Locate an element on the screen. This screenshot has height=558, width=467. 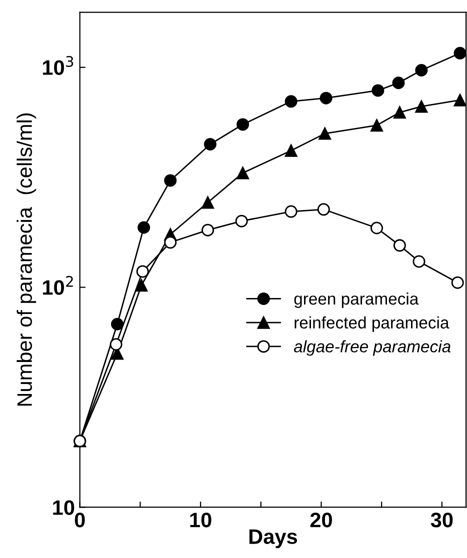
y-axis-title: Number of paramecia (cells/ml) is located at coordinates (26, 259).